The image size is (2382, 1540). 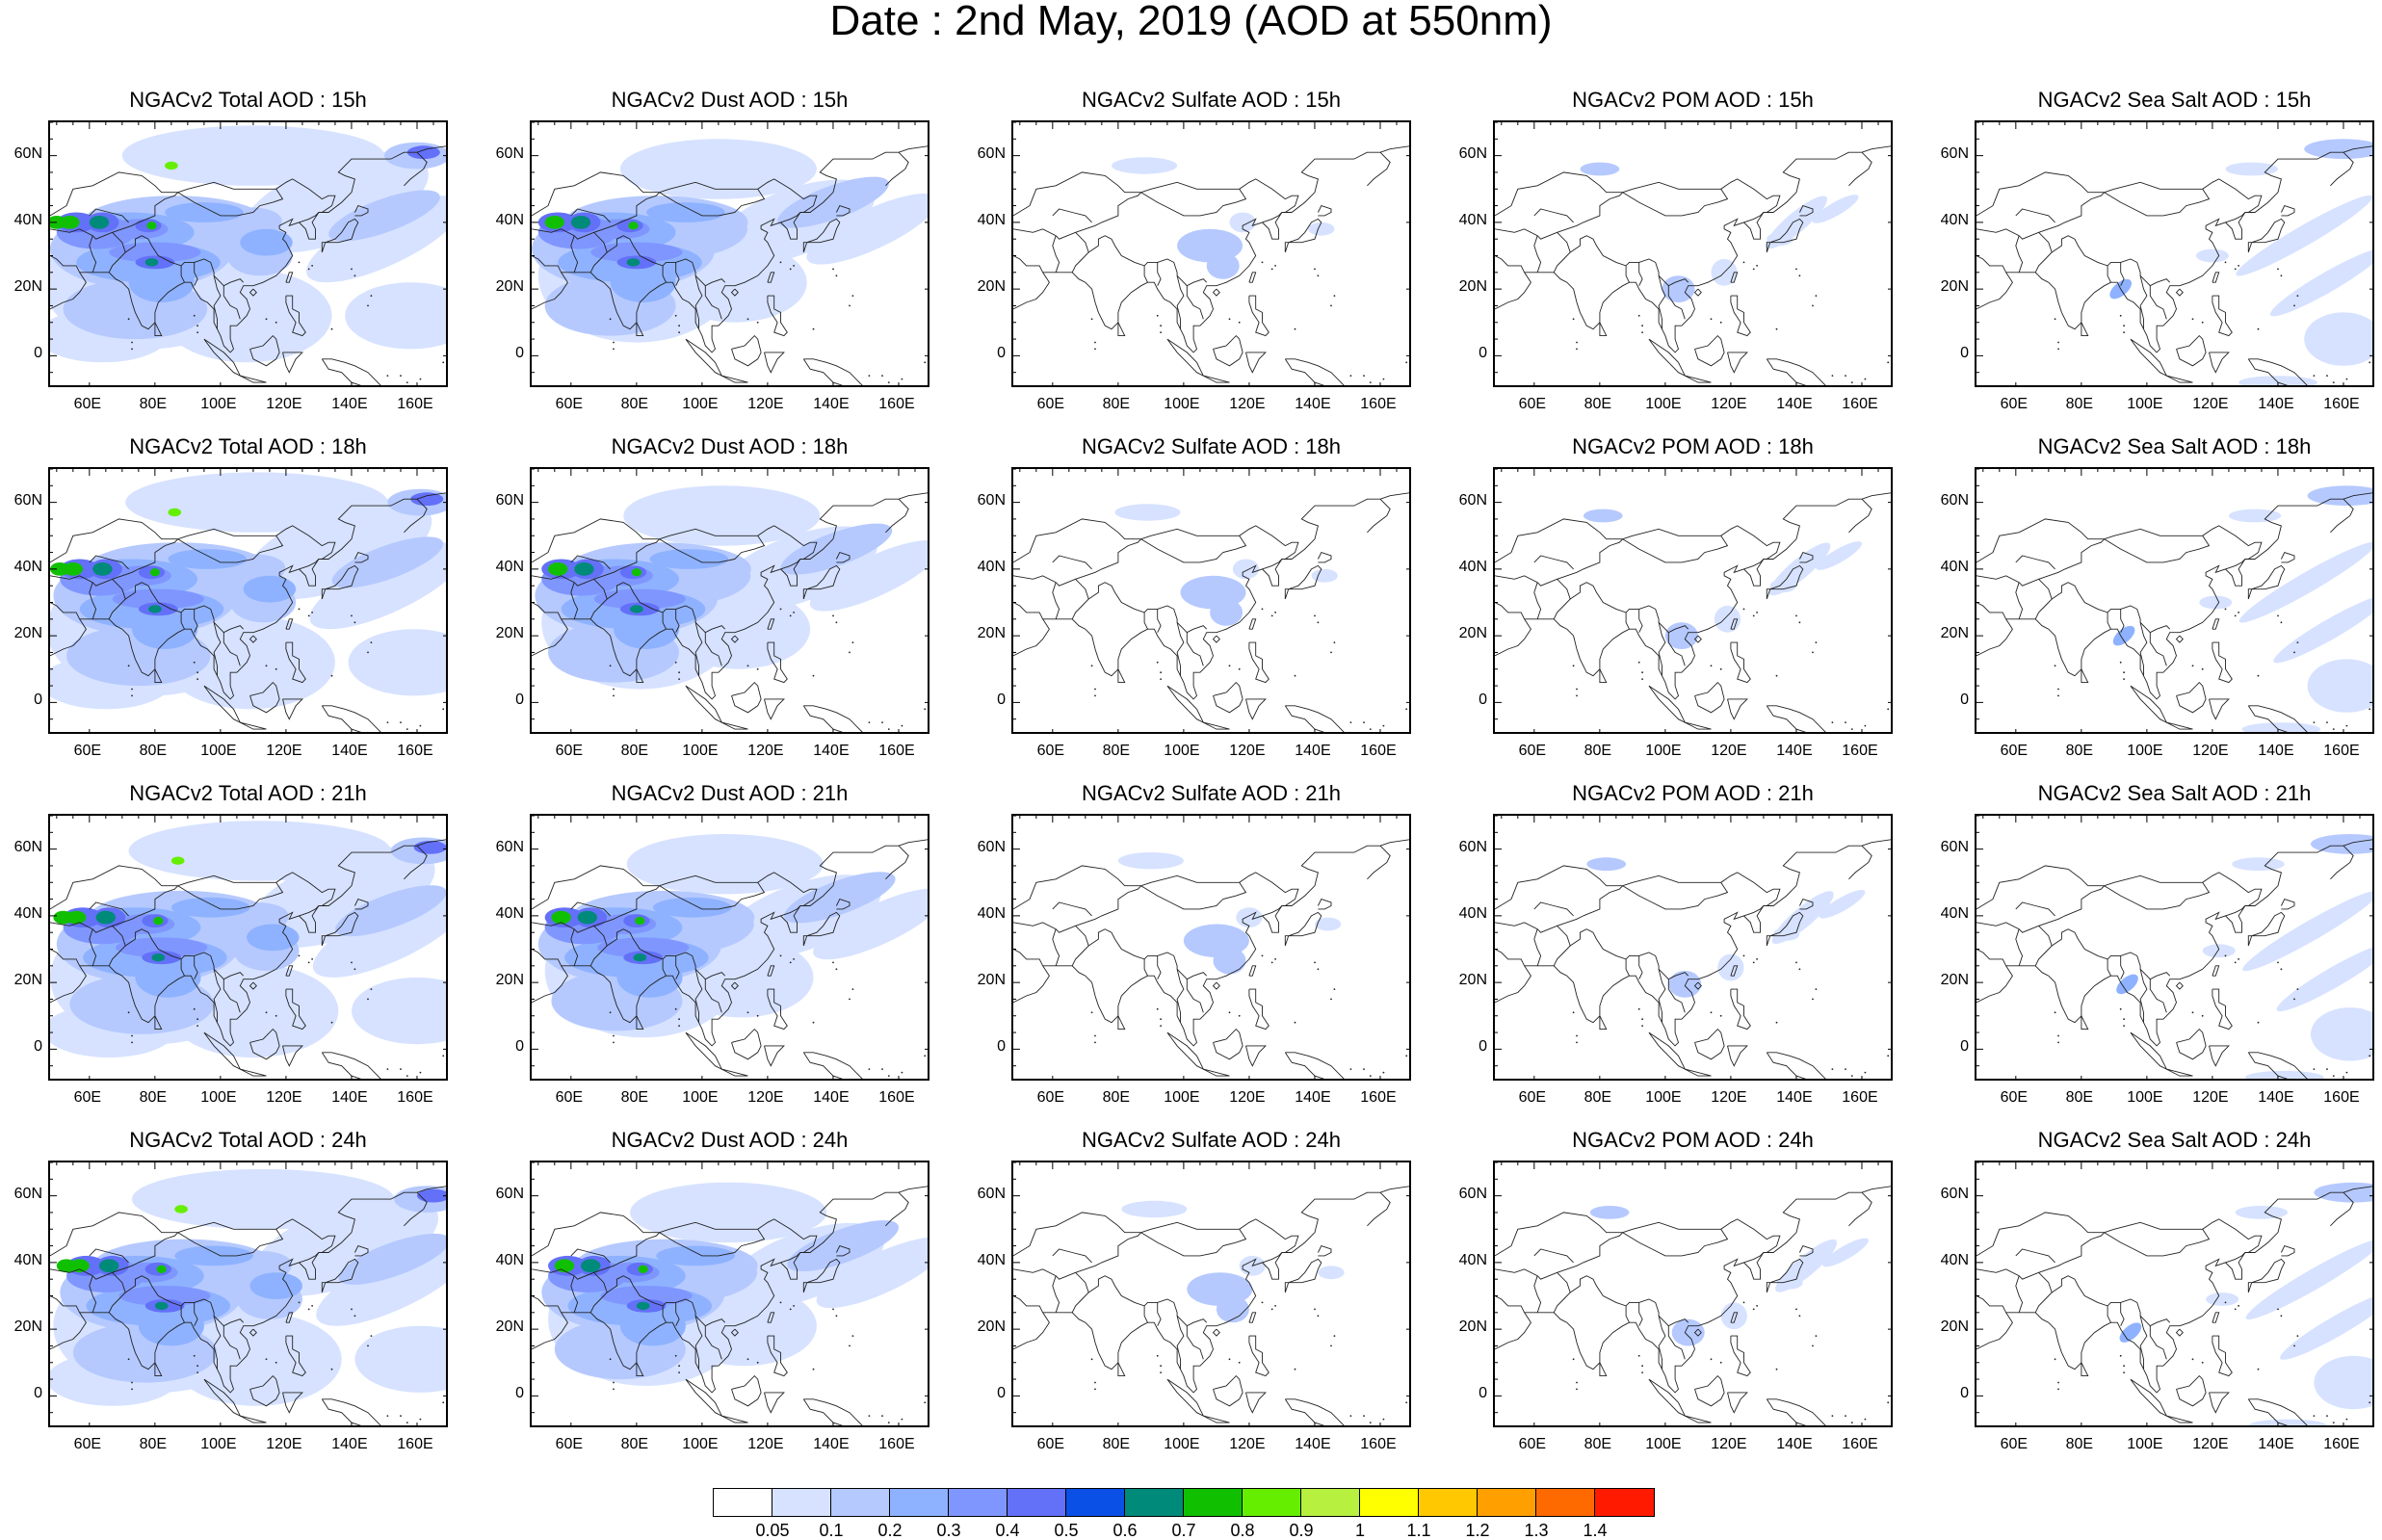 What do you see at coordinates (730, 947) in the screenshot?
I see `map-canvas` at bounding box center [730, 947].